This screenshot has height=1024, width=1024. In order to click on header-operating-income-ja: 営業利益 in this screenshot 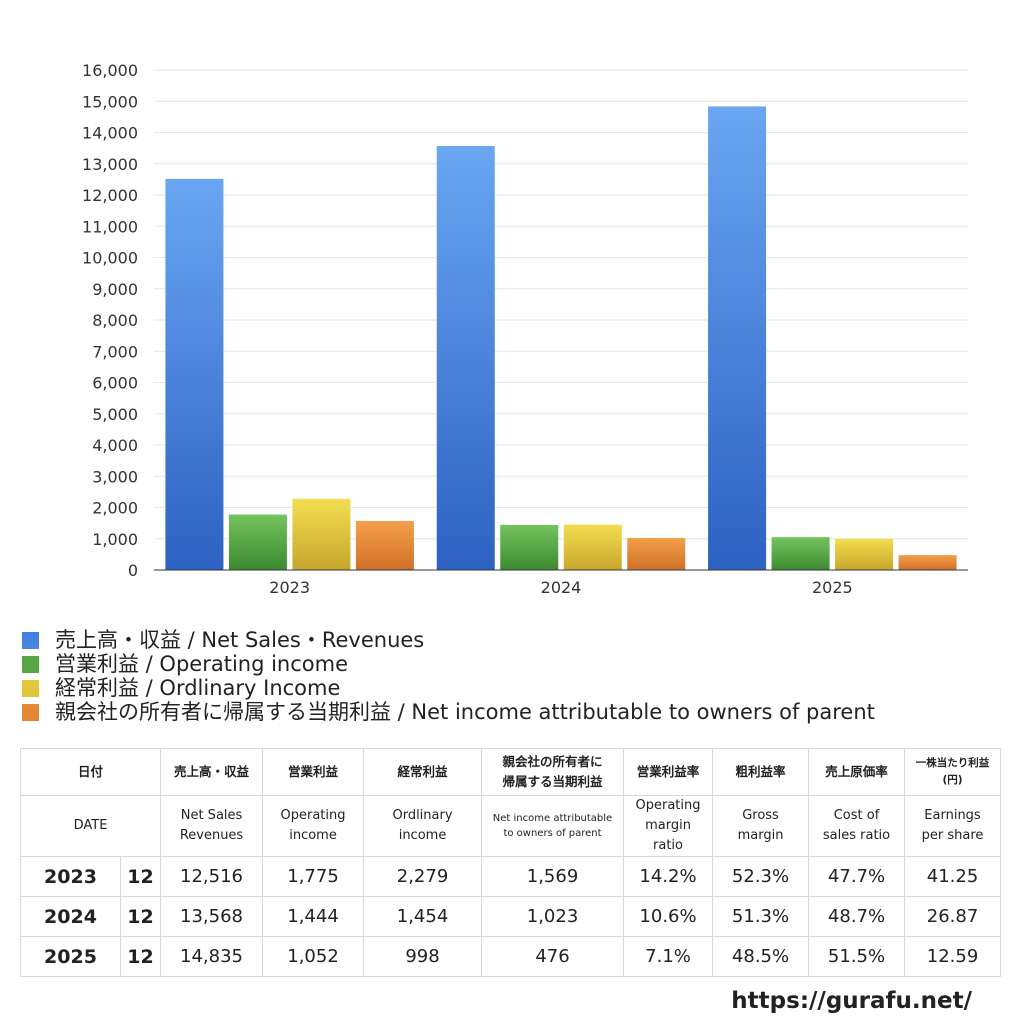, I will do `click(313, 772)`.